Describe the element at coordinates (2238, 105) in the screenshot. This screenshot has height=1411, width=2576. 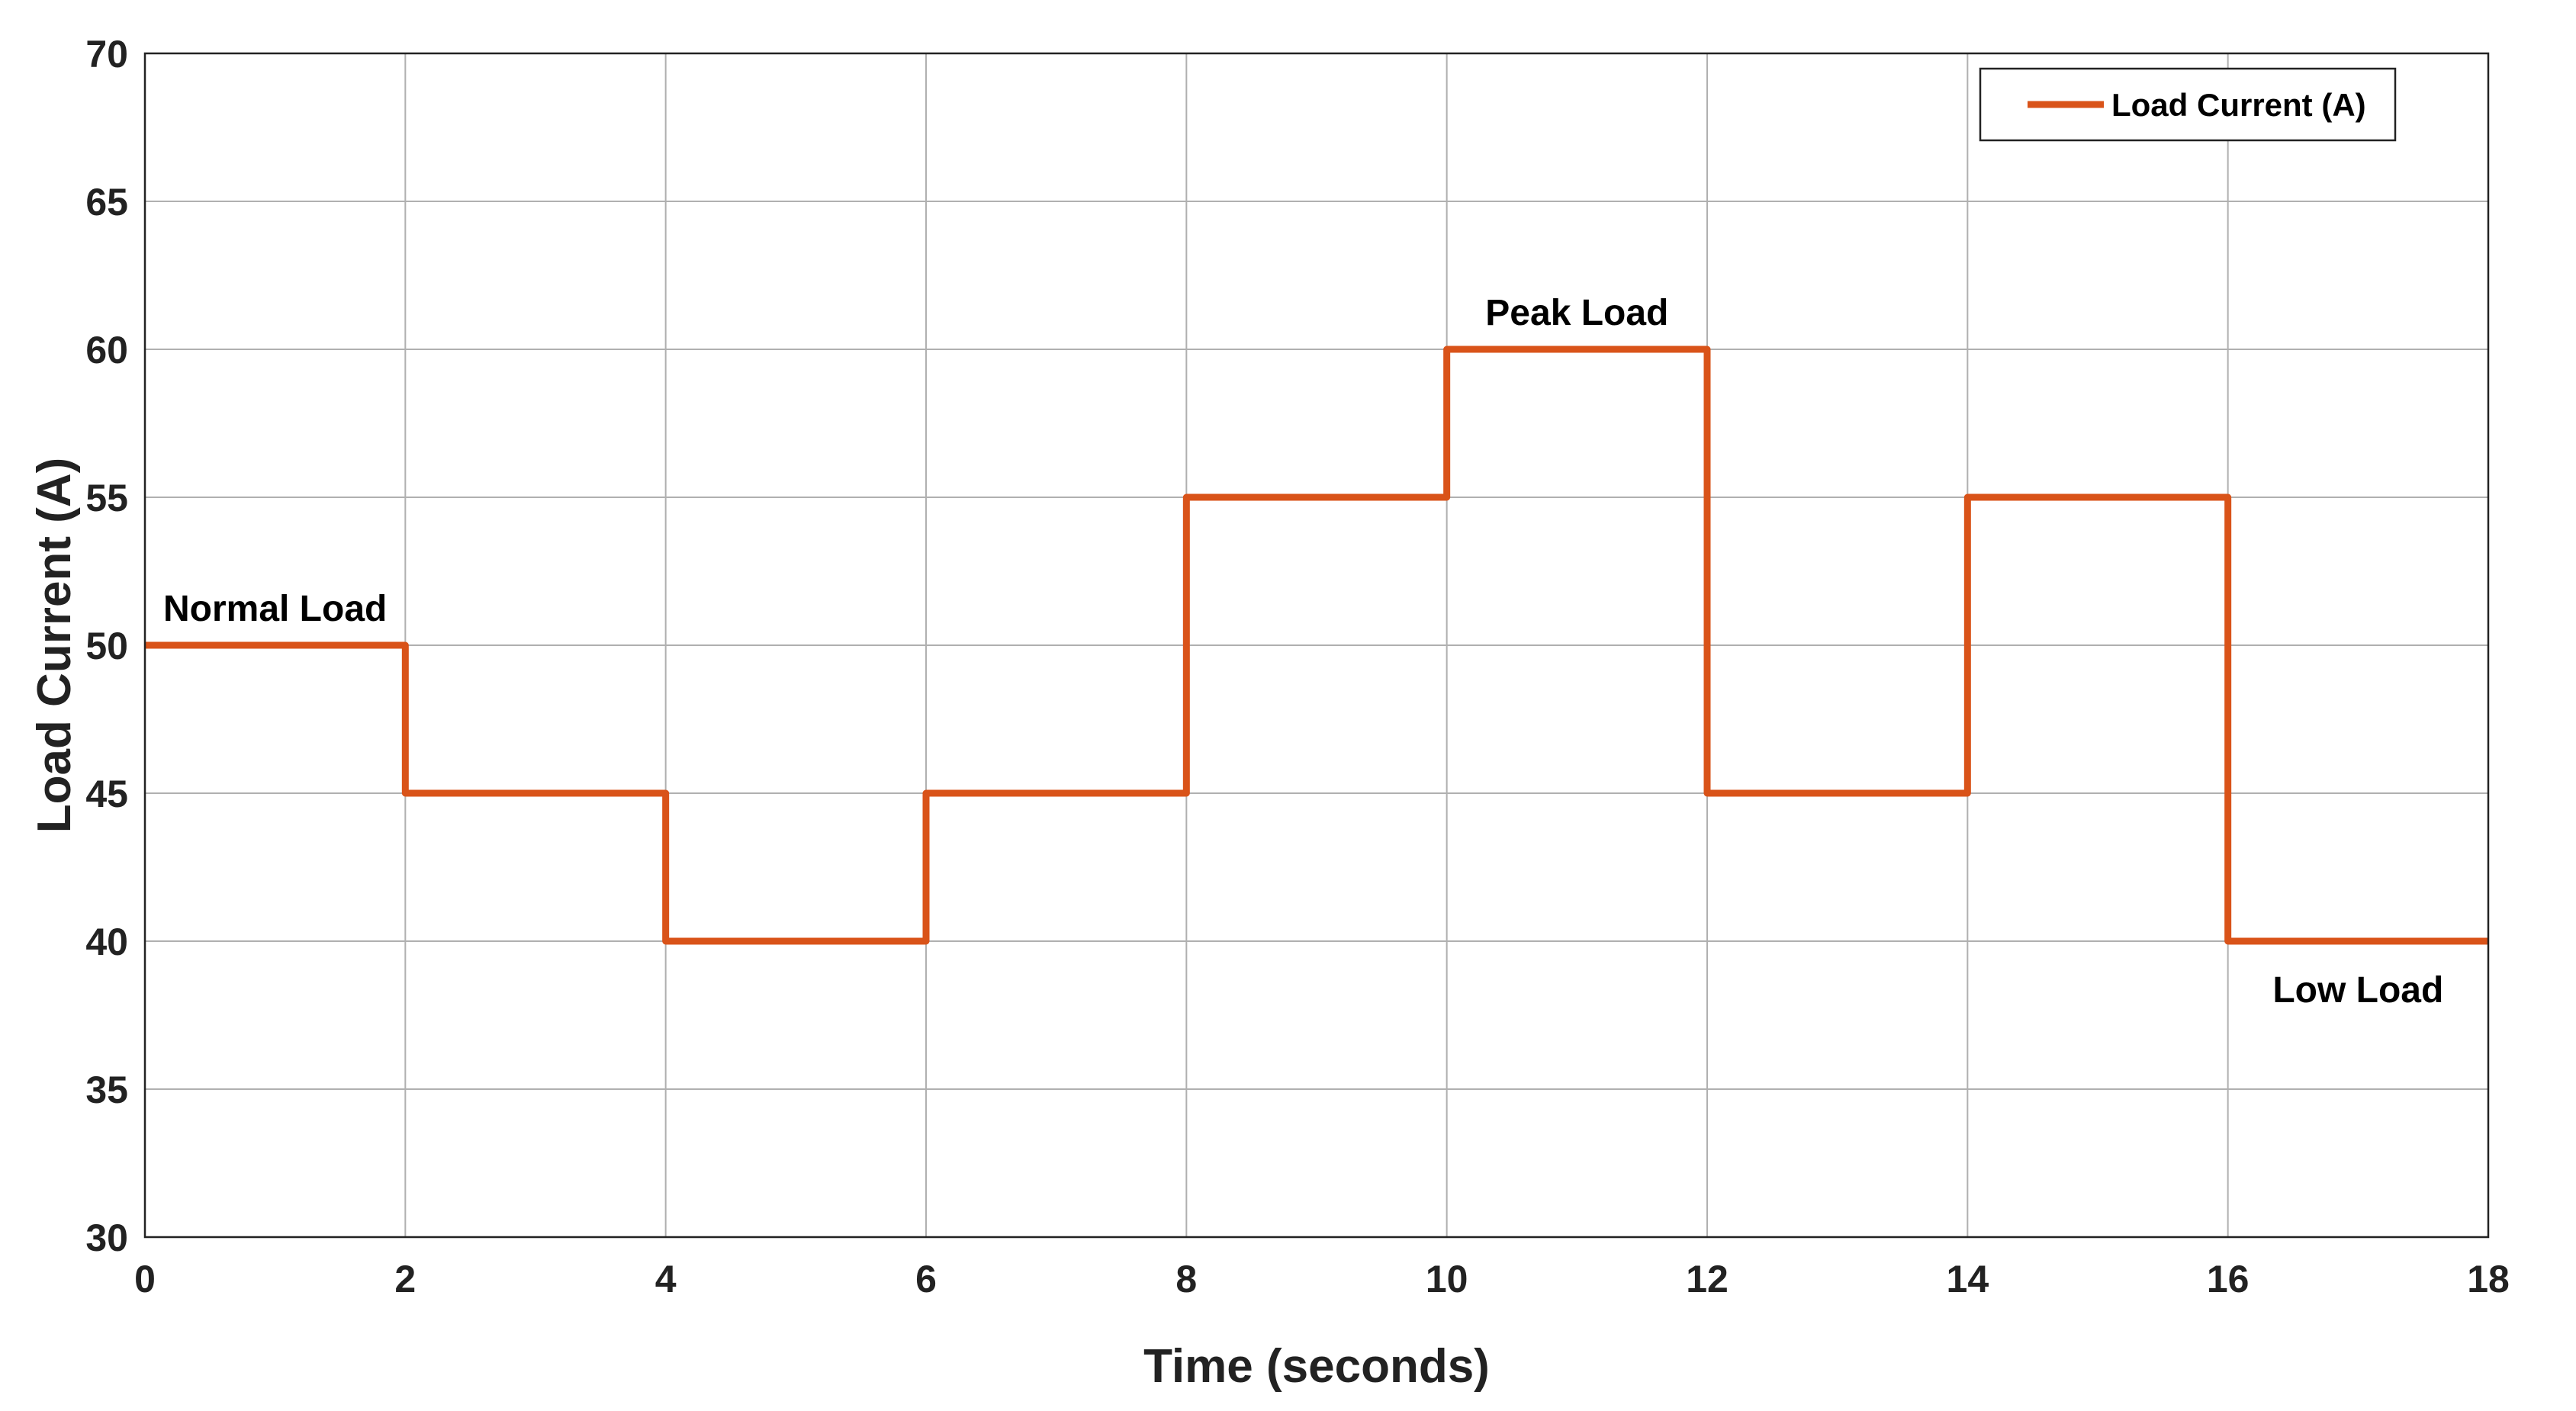
I see `legend-label: Load Current (A)` at that location.